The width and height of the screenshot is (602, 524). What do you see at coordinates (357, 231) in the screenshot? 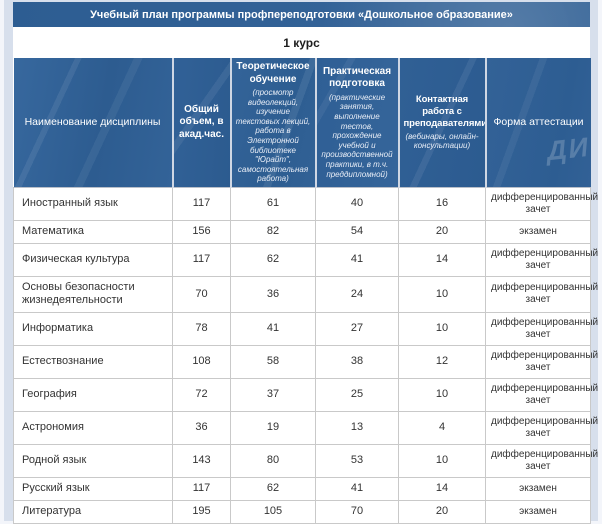
I see `practice-hours-cell: 54` at bounding box center [357, 231].